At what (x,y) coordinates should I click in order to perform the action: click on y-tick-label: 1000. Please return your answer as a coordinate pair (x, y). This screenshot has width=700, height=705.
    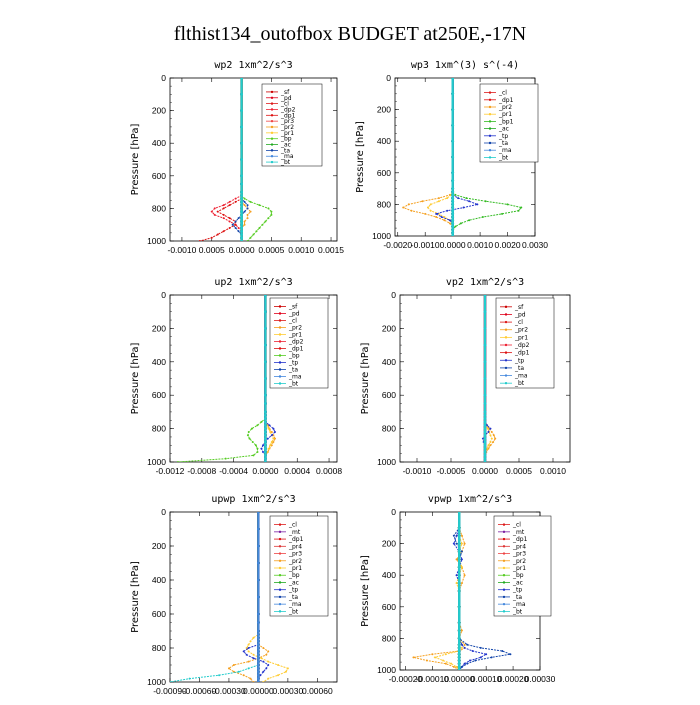
    Looking at the image, I should click on (386, 462).